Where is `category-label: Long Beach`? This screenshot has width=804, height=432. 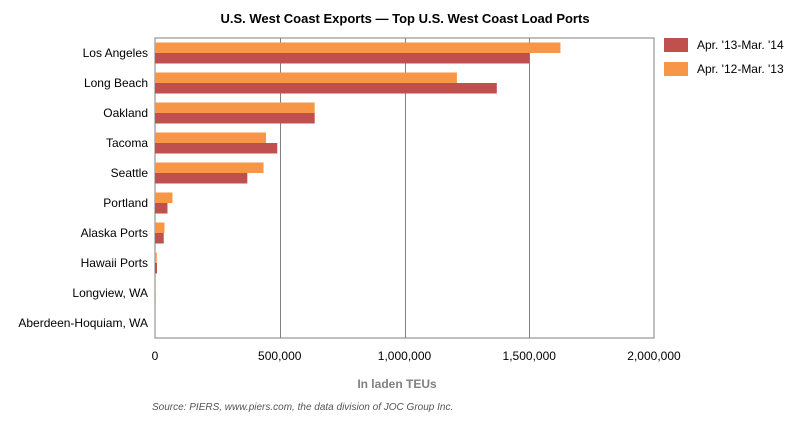
category-label: Long Beach is located at coordinates (116, 83).